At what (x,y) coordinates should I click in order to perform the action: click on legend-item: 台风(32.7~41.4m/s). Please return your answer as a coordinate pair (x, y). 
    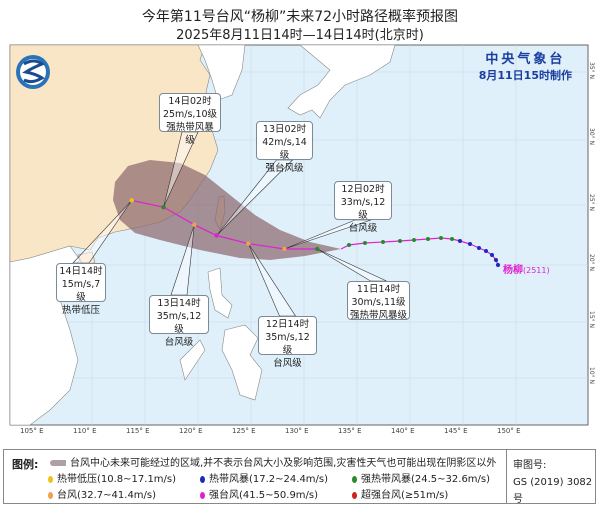
    Looking at the image, I should click on (102, 493).